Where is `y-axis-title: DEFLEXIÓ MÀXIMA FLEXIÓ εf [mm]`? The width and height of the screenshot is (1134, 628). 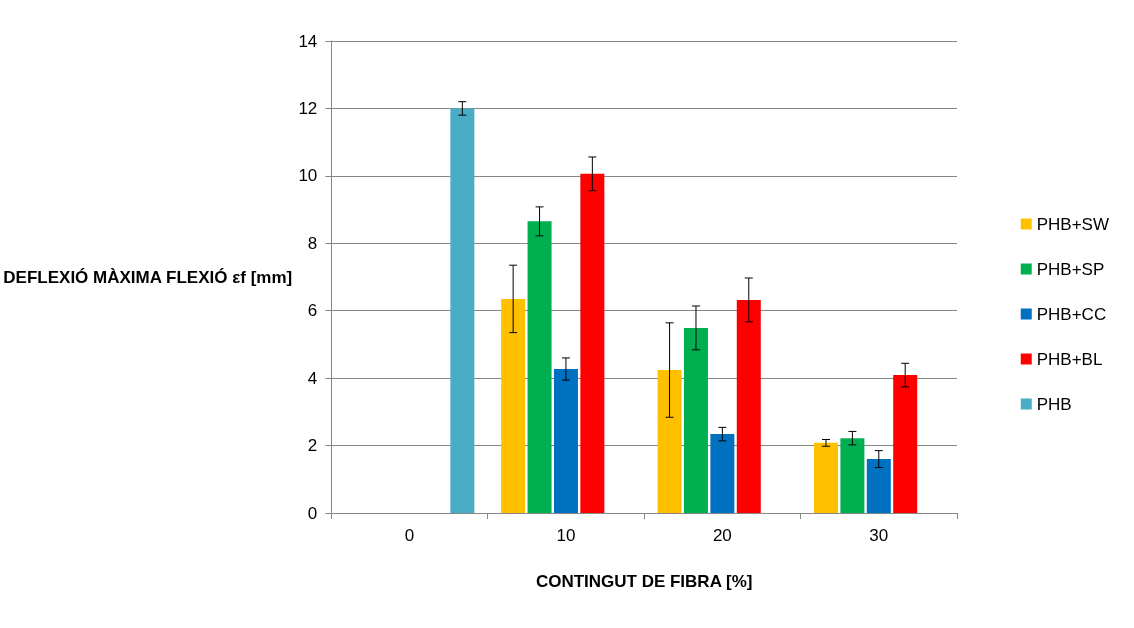
y-axis-title: DEFLEXIÓ MÀXIMA FLEXIÓ εf [mm] is located at coordinates (148, 277).